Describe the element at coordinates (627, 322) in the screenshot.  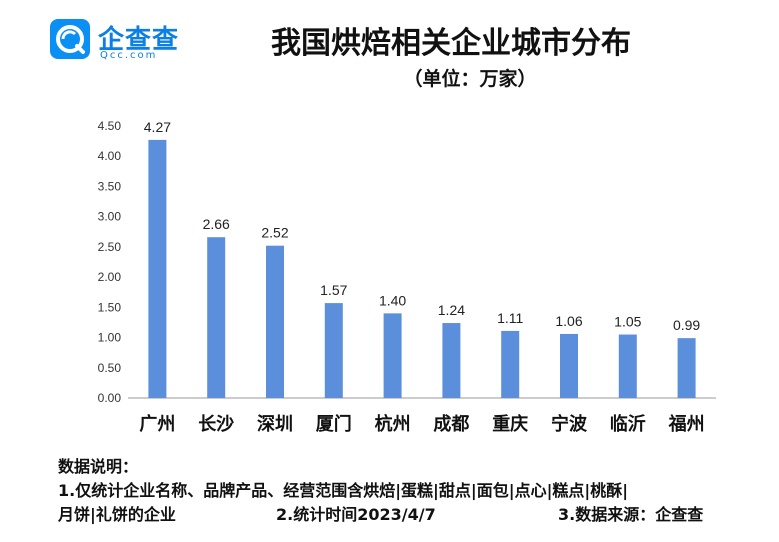
I see `data-label: 1.05` at that location.